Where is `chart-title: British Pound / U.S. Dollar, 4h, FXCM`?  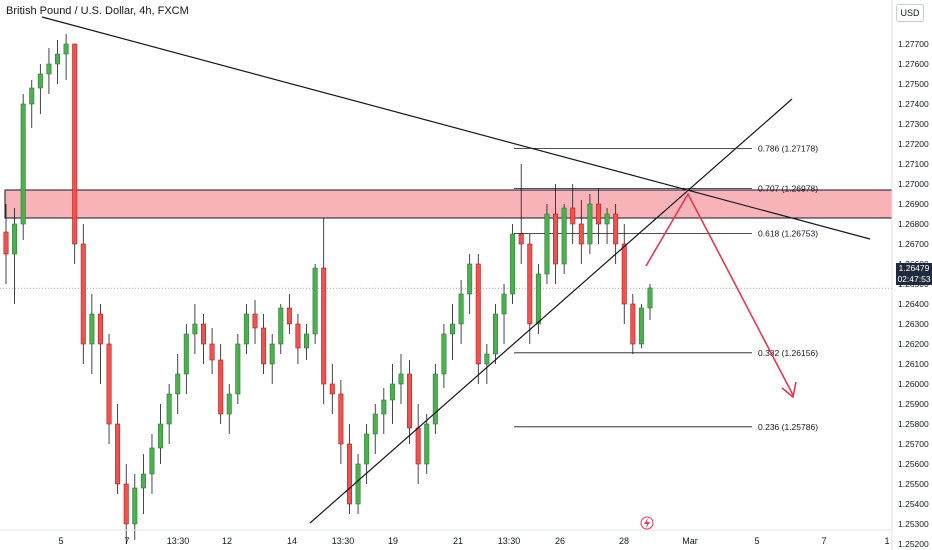 chart-title: British Pound / U.S. Dollar, 4h, FXCM is located at coordinates (97, 11).